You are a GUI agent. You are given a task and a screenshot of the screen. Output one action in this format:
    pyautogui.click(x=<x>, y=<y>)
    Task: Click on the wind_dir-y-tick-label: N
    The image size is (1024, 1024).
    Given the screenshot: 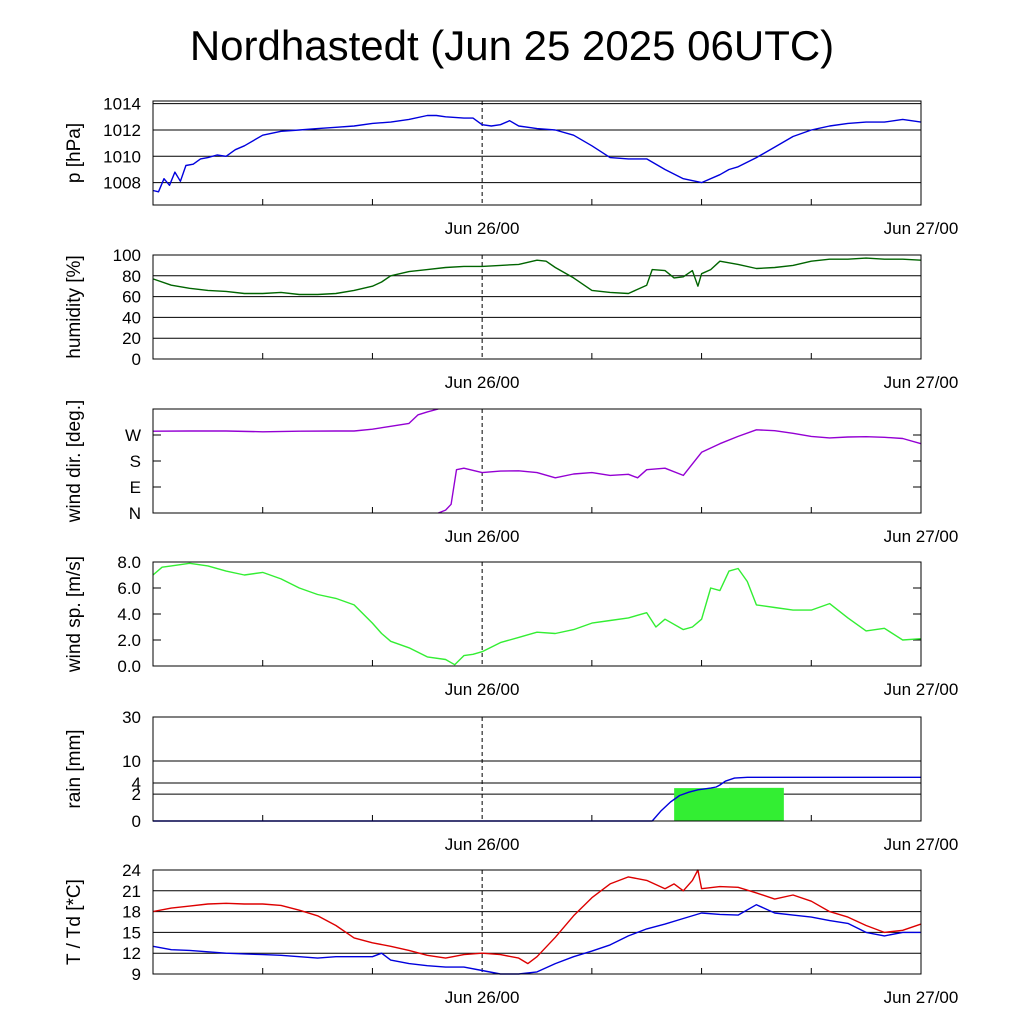 What is the action you would take?
    pyautogui.click(x=135, y=513)
    